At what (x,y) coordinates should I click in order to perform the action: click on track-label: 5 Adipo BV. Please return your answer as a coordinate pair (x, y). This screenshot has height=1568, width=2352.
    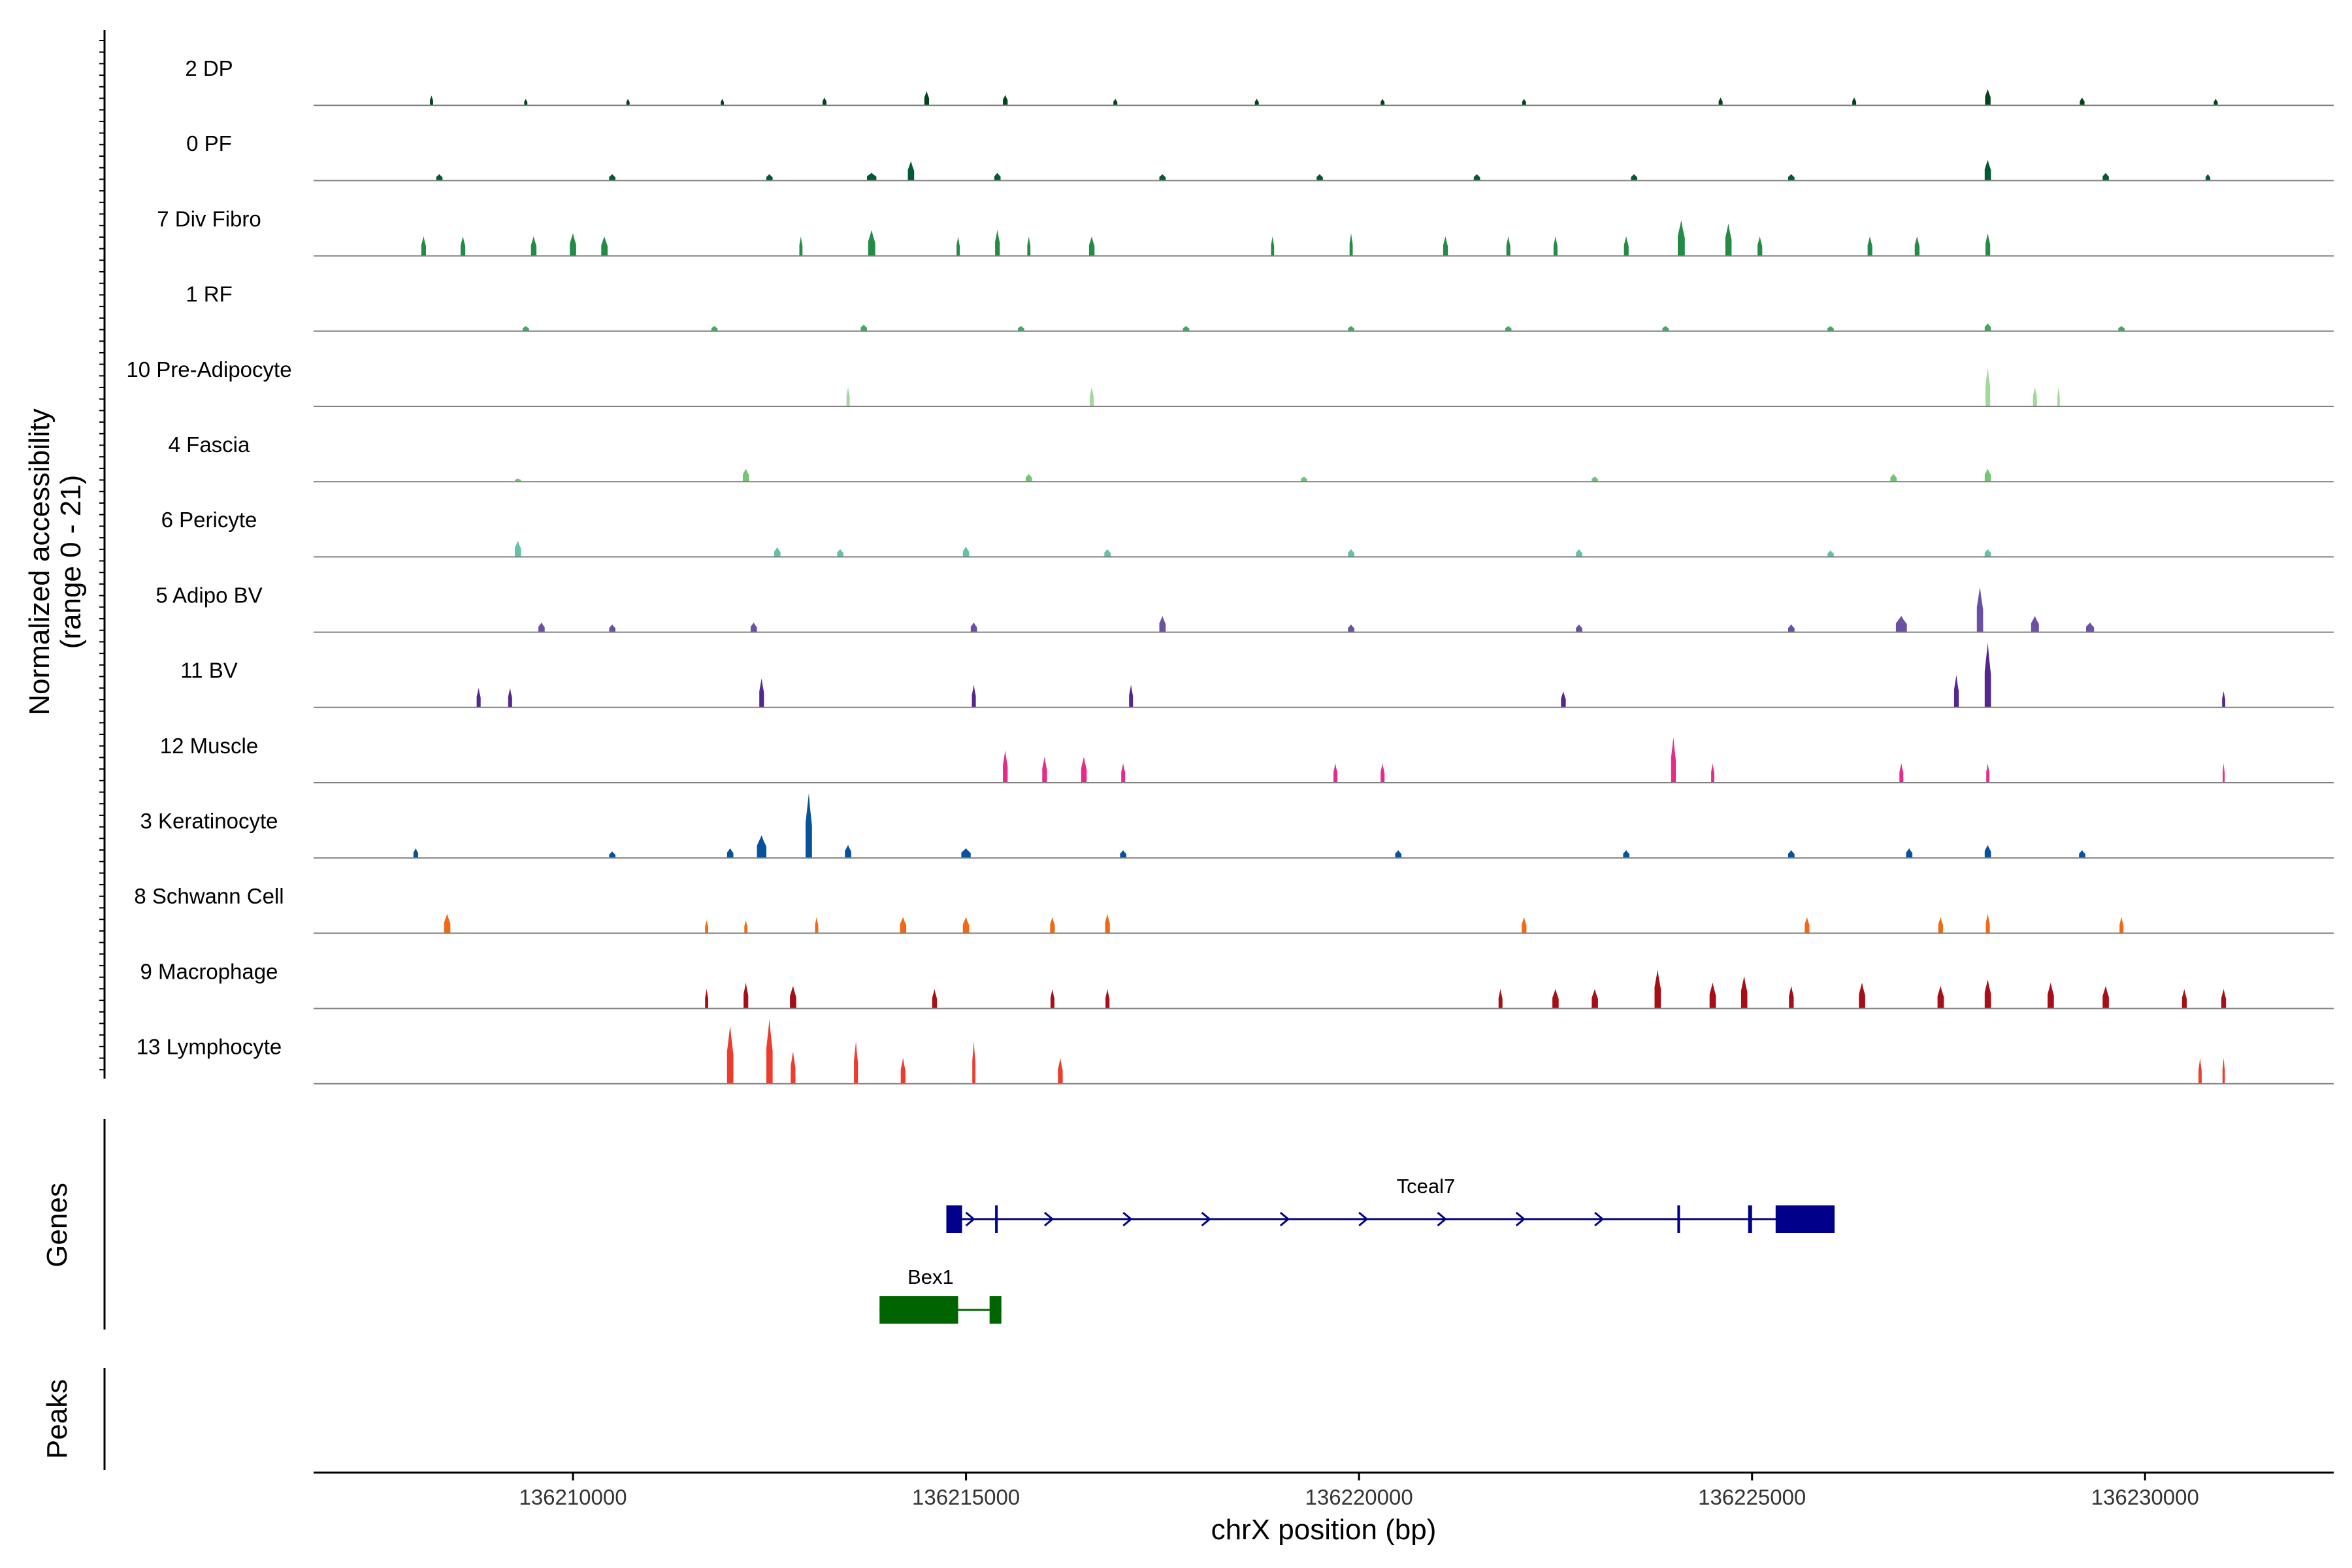
    Looking at the image, I should click on (208, 595).